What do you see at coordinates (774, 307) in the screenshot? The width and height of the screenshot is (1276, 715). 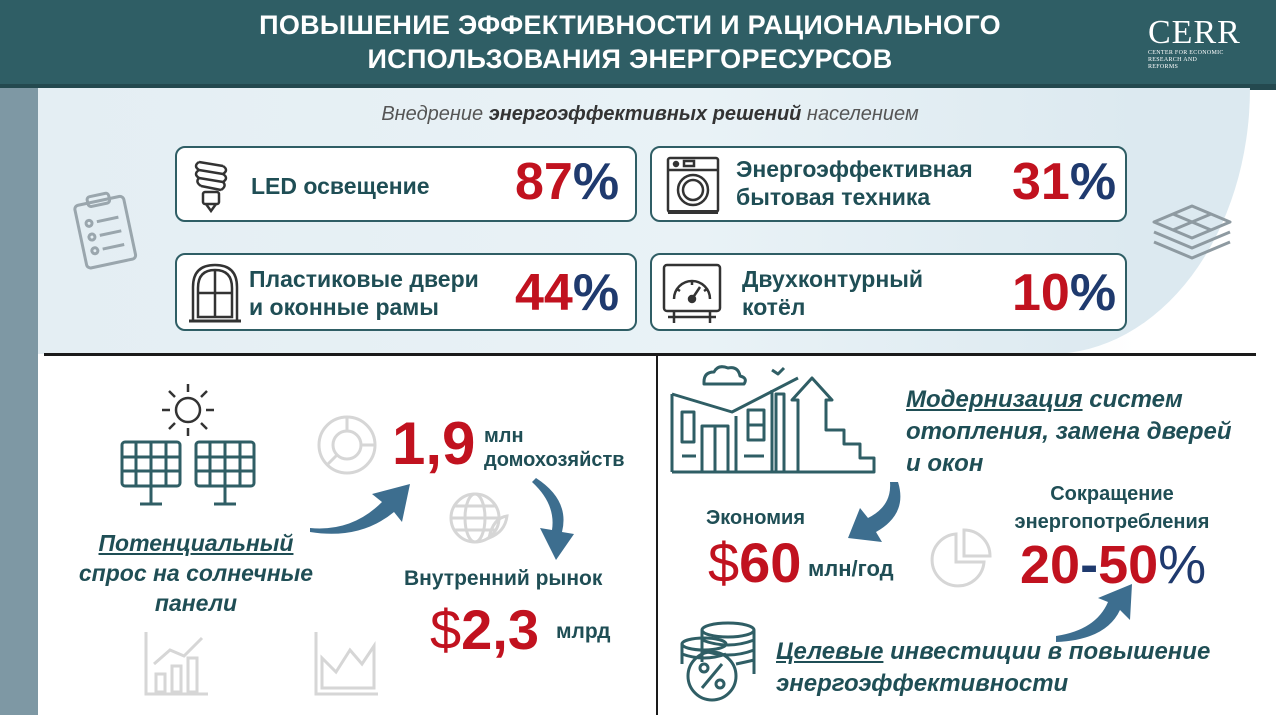 I see `card-label-line-2: котёл` at bounding box center [774, 307].